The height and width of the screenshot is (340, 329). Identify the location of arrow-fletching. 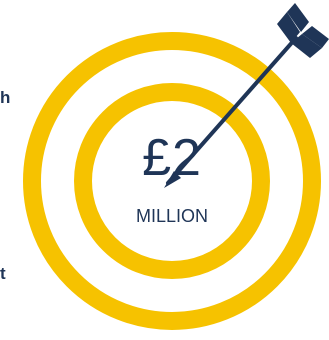
(303, 30).